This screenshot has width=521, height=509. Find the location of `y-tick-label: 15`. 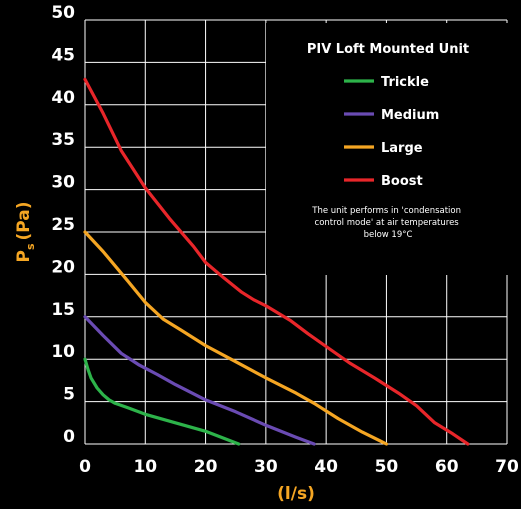

y-tick-label: 15 is located at coordinates (63, 310).